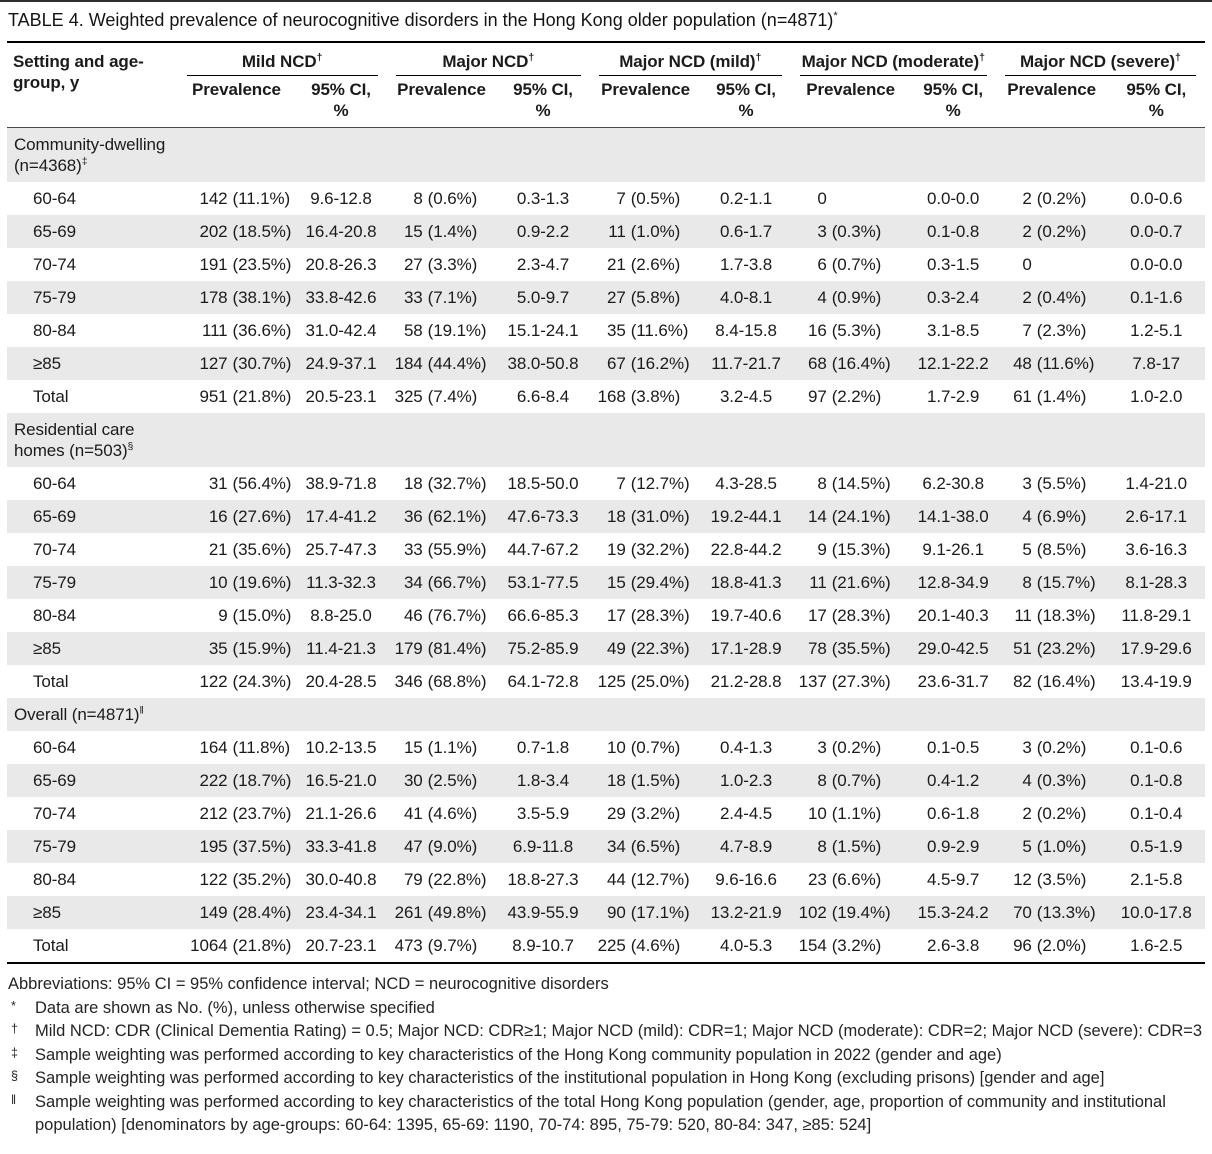  Describe the element at coordinates (452, 198) in the screenshot. I see `prevalence-percent: (0.6%)` at that location.